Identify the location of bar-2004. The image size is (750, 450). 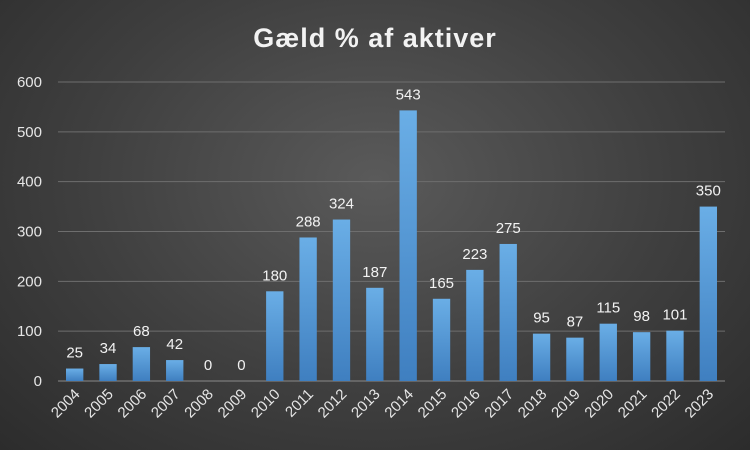
(75, 374).